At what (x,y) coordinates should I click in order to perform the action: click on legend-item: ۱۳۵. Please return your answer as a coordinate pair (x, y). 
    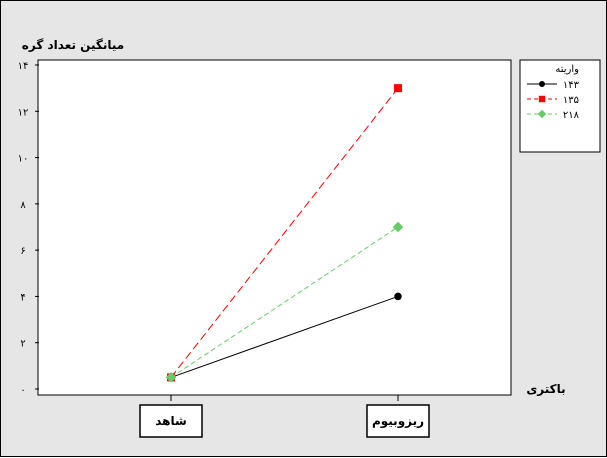
    Looking at the image, I should click on (553, 100).